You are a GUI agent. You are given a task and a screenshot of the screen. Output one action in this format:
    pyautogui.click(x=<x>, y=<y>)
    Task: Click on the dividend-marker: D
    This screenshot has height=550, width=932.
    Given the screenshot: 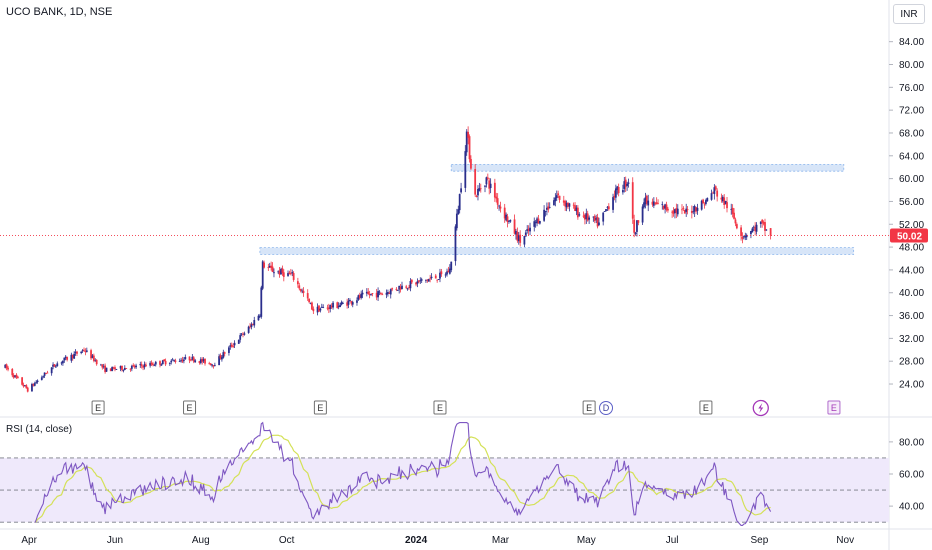 What is the action you would take?
    pyautogui.click(x=606, y=408)
    